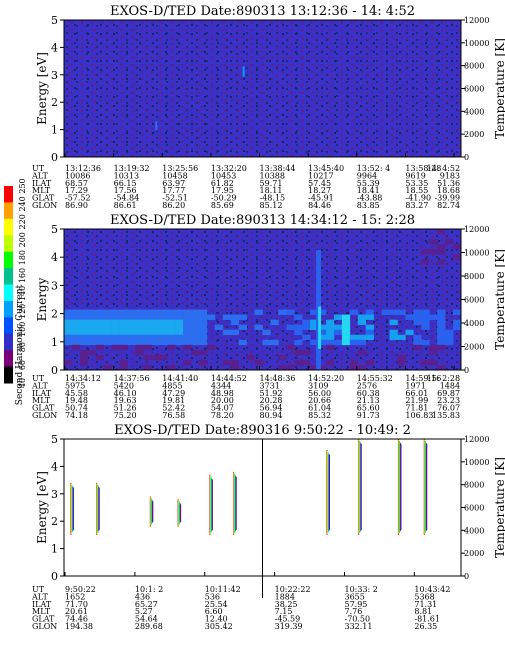  Describe the element at coordinates (79, 626) in the screenshot. I see `footer-cell: 194.38` at that location.